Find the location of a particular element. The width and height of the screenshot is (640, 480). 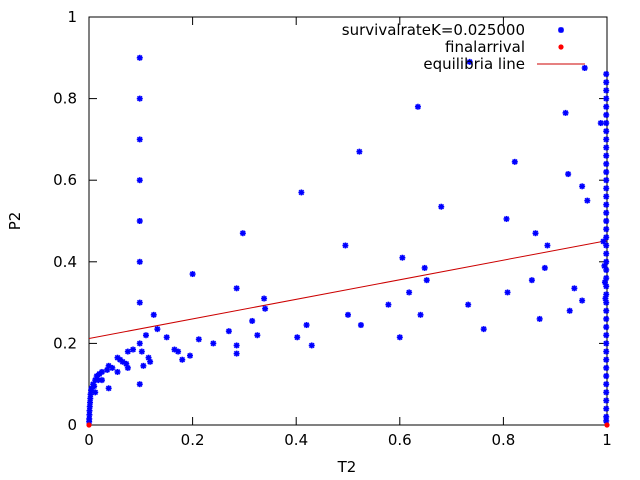

y-tick-label: 0.8 is located at coordinates (65, 99).